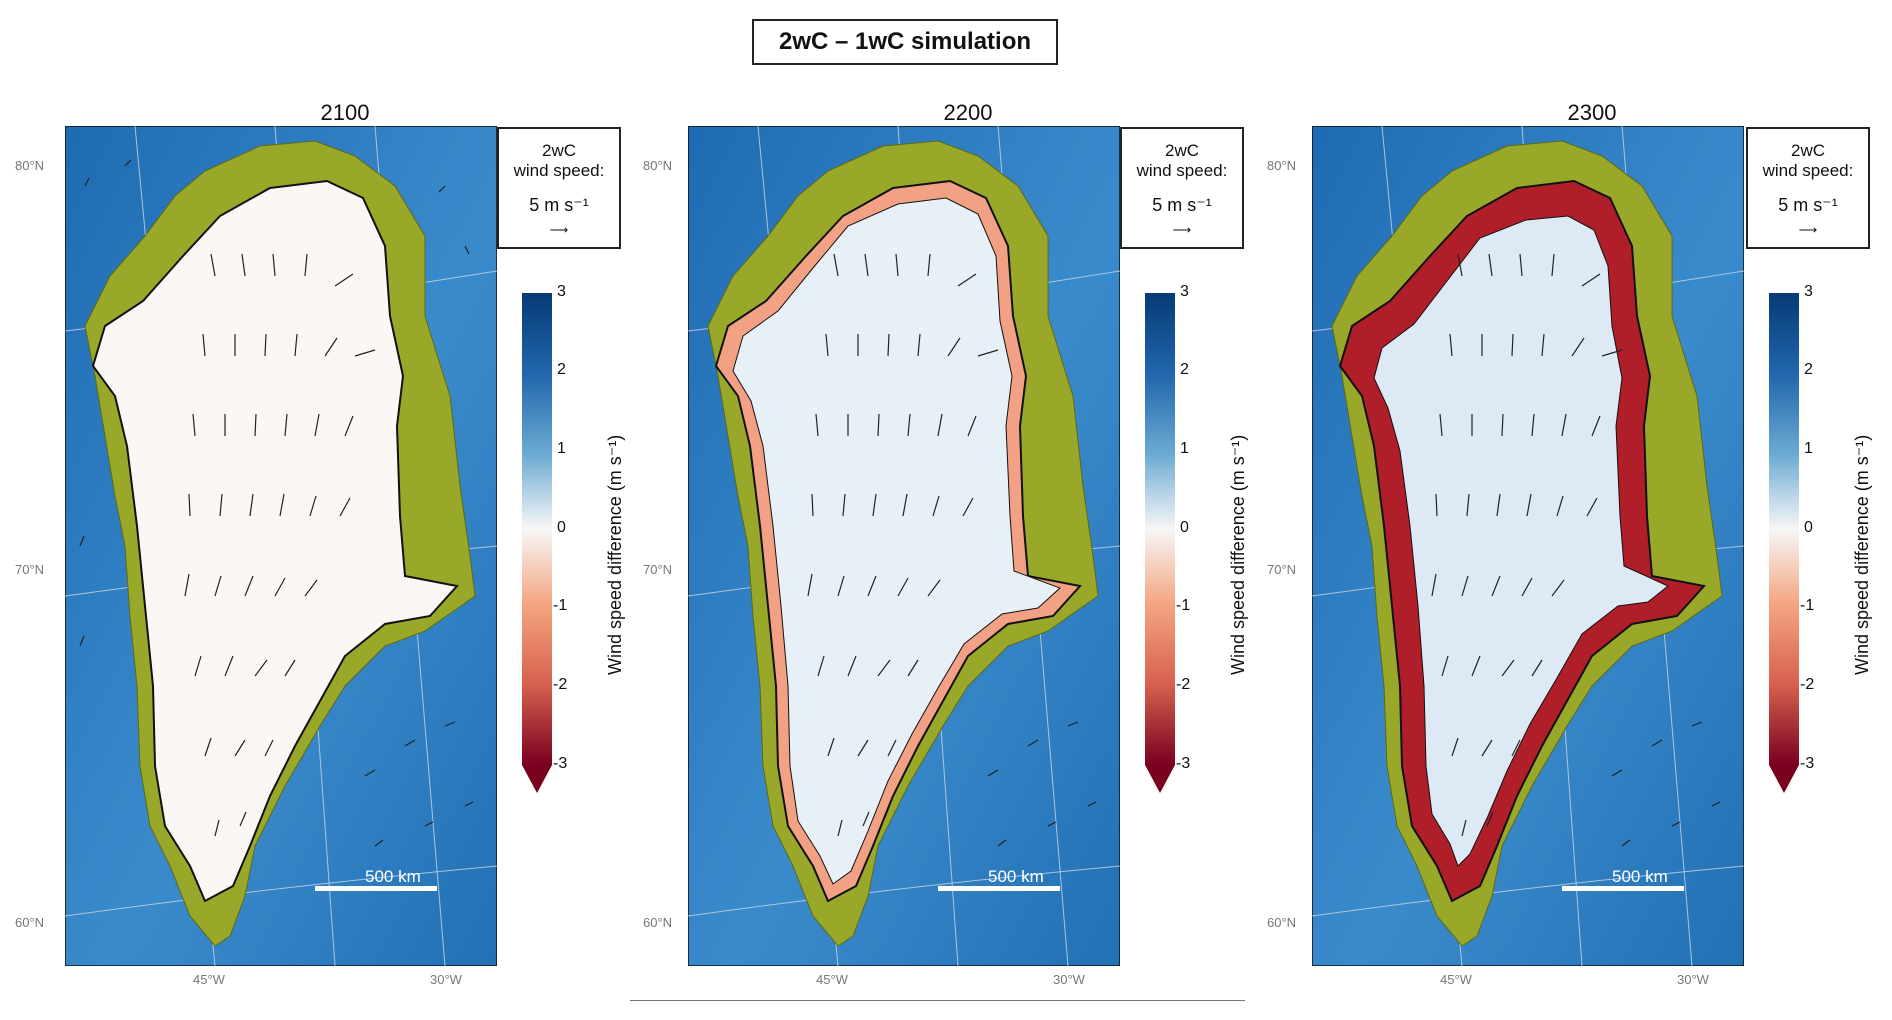 This screenshot has height=1020, width=1892. What do you see at coordinates (937, 1000) in the screenshot?
I see `divider` at bounding box center [937, 1000].